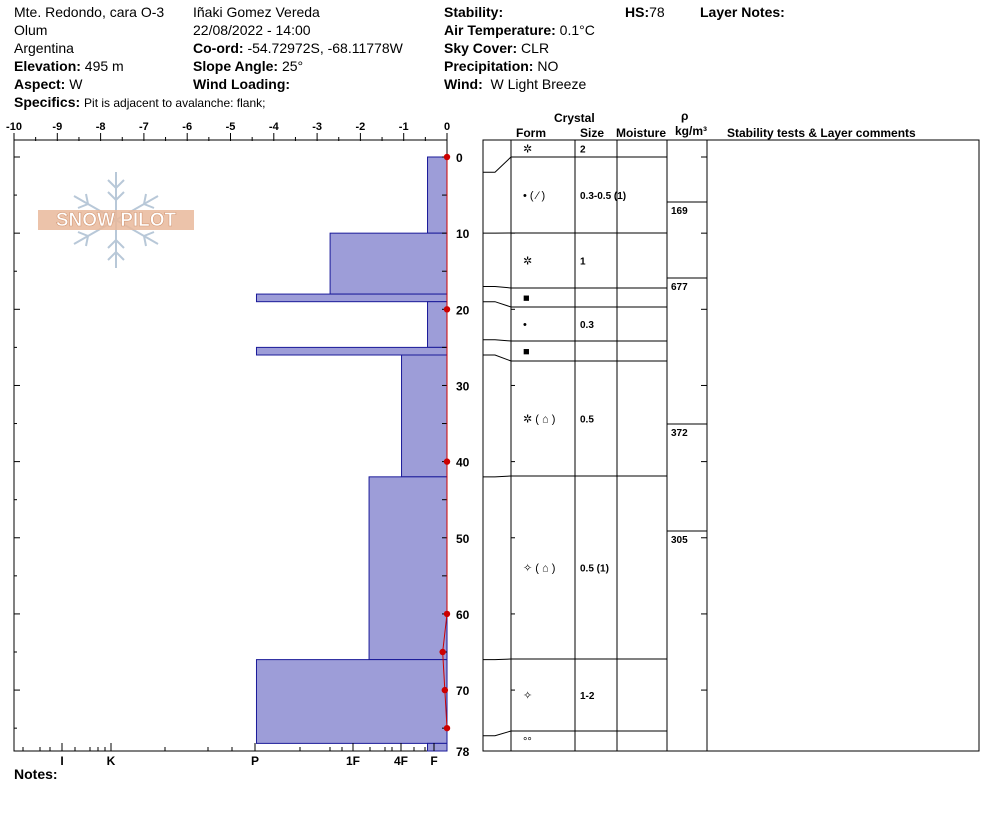  Describe the element at coordinates (463, 691) in the screenshot. I see `depth-tick-label: 70` at that location.